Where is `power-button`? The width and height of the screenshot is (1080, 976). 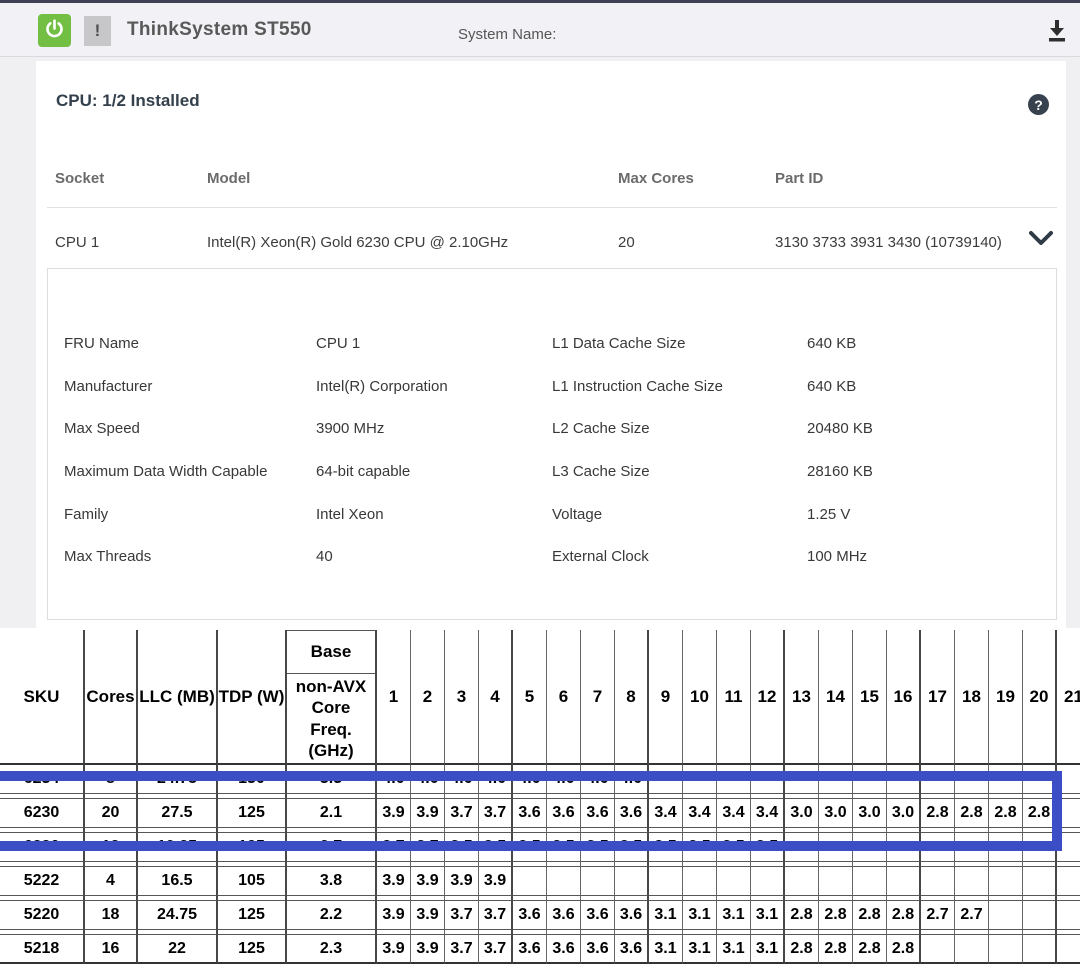 power-button is located at coordinates (54, 30).